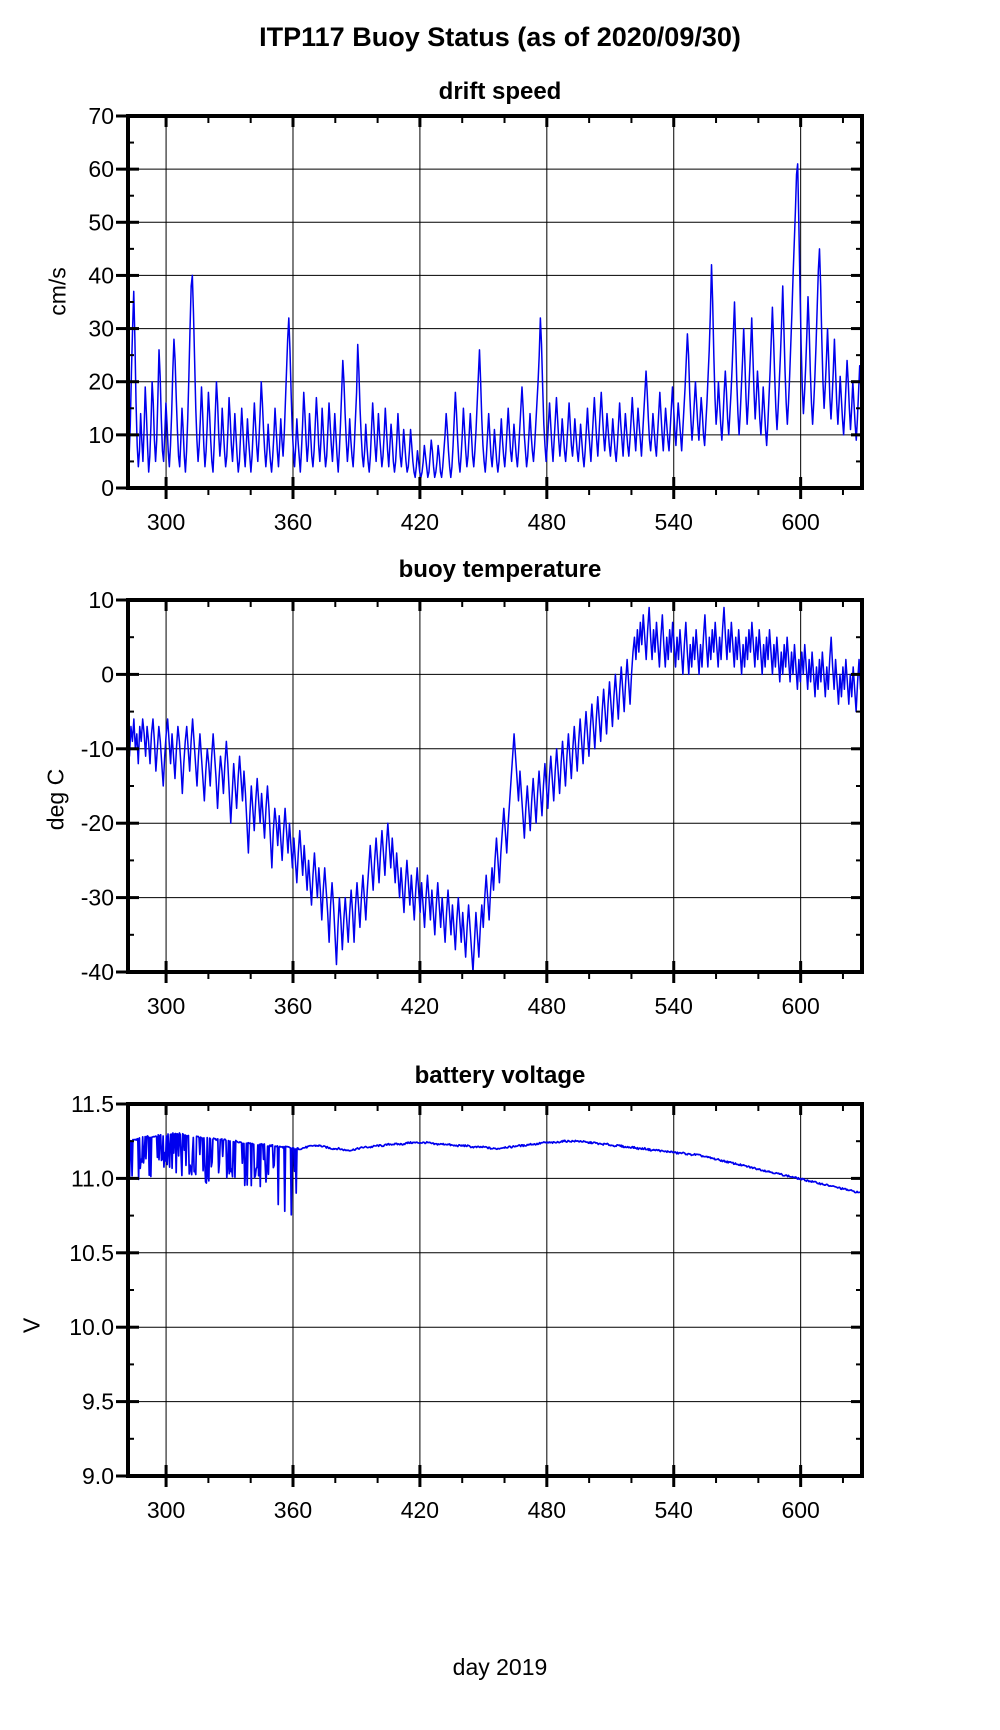 The width and height of the screenshot is (1000, 1730). I want to click on svg-text: -40, so click(97, 972).